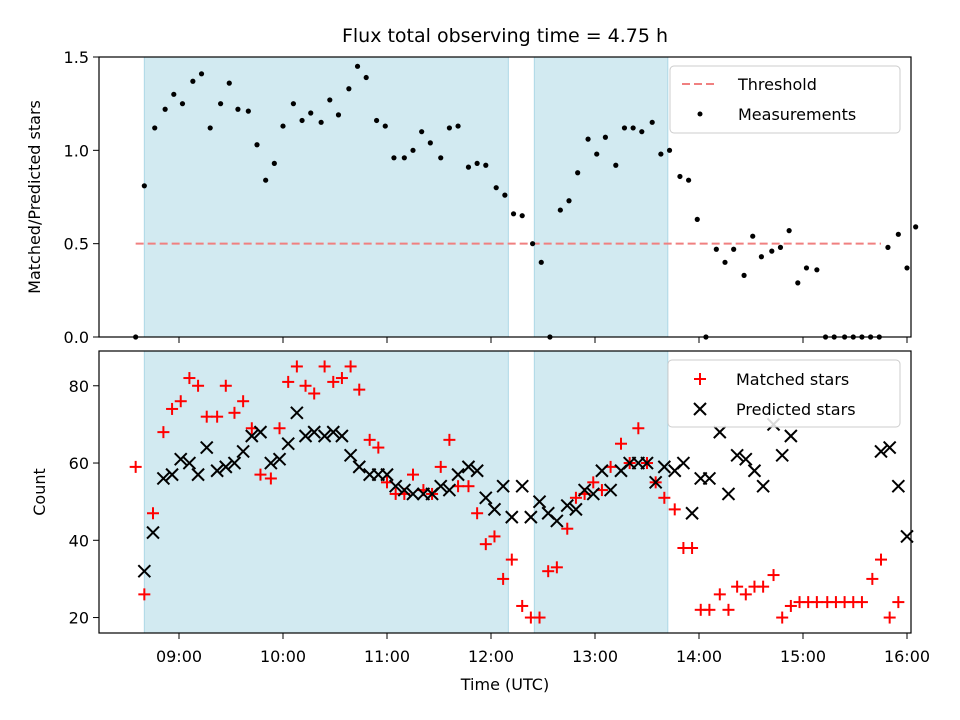 The width and height of the screenshot is (960, 720). I want to click on bottom-xtick-label: 09:00, so click(179, 656).